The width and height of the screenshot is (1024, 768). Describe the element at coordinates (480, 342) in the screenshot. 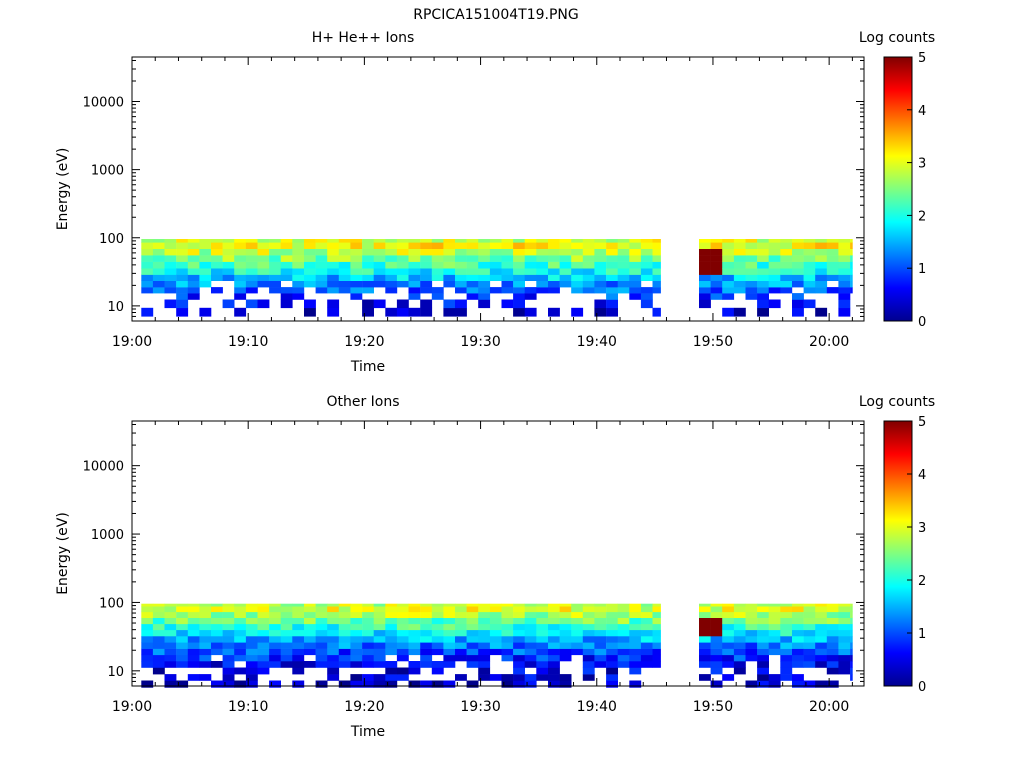

I see `x-tick-label: 19:30` at that location.